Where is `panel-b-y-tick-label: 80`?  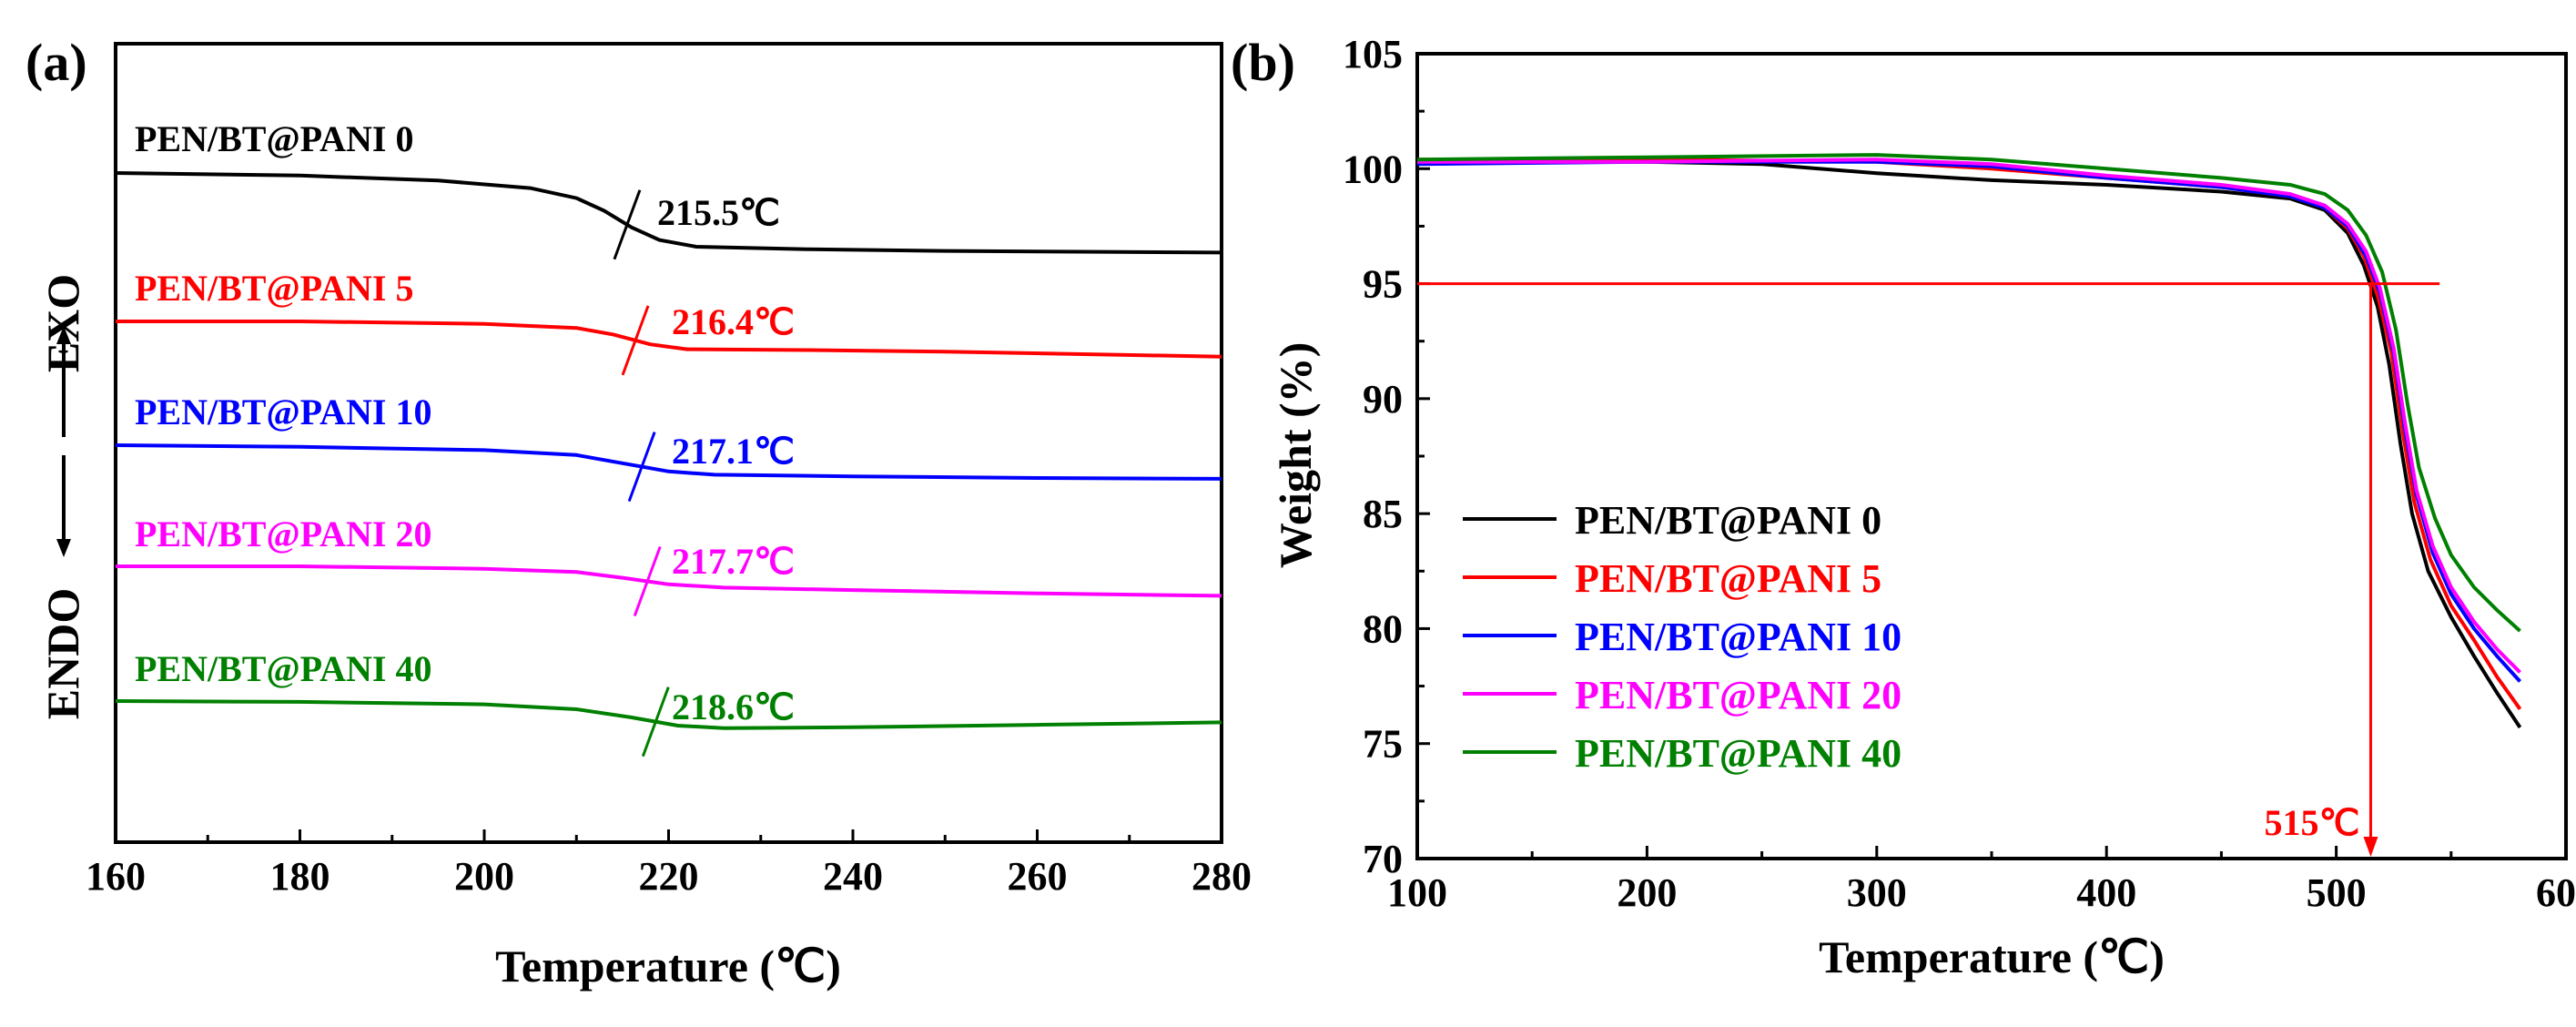 panel-b-y-tick-label: 80 is located at coordinates (1383, 628).